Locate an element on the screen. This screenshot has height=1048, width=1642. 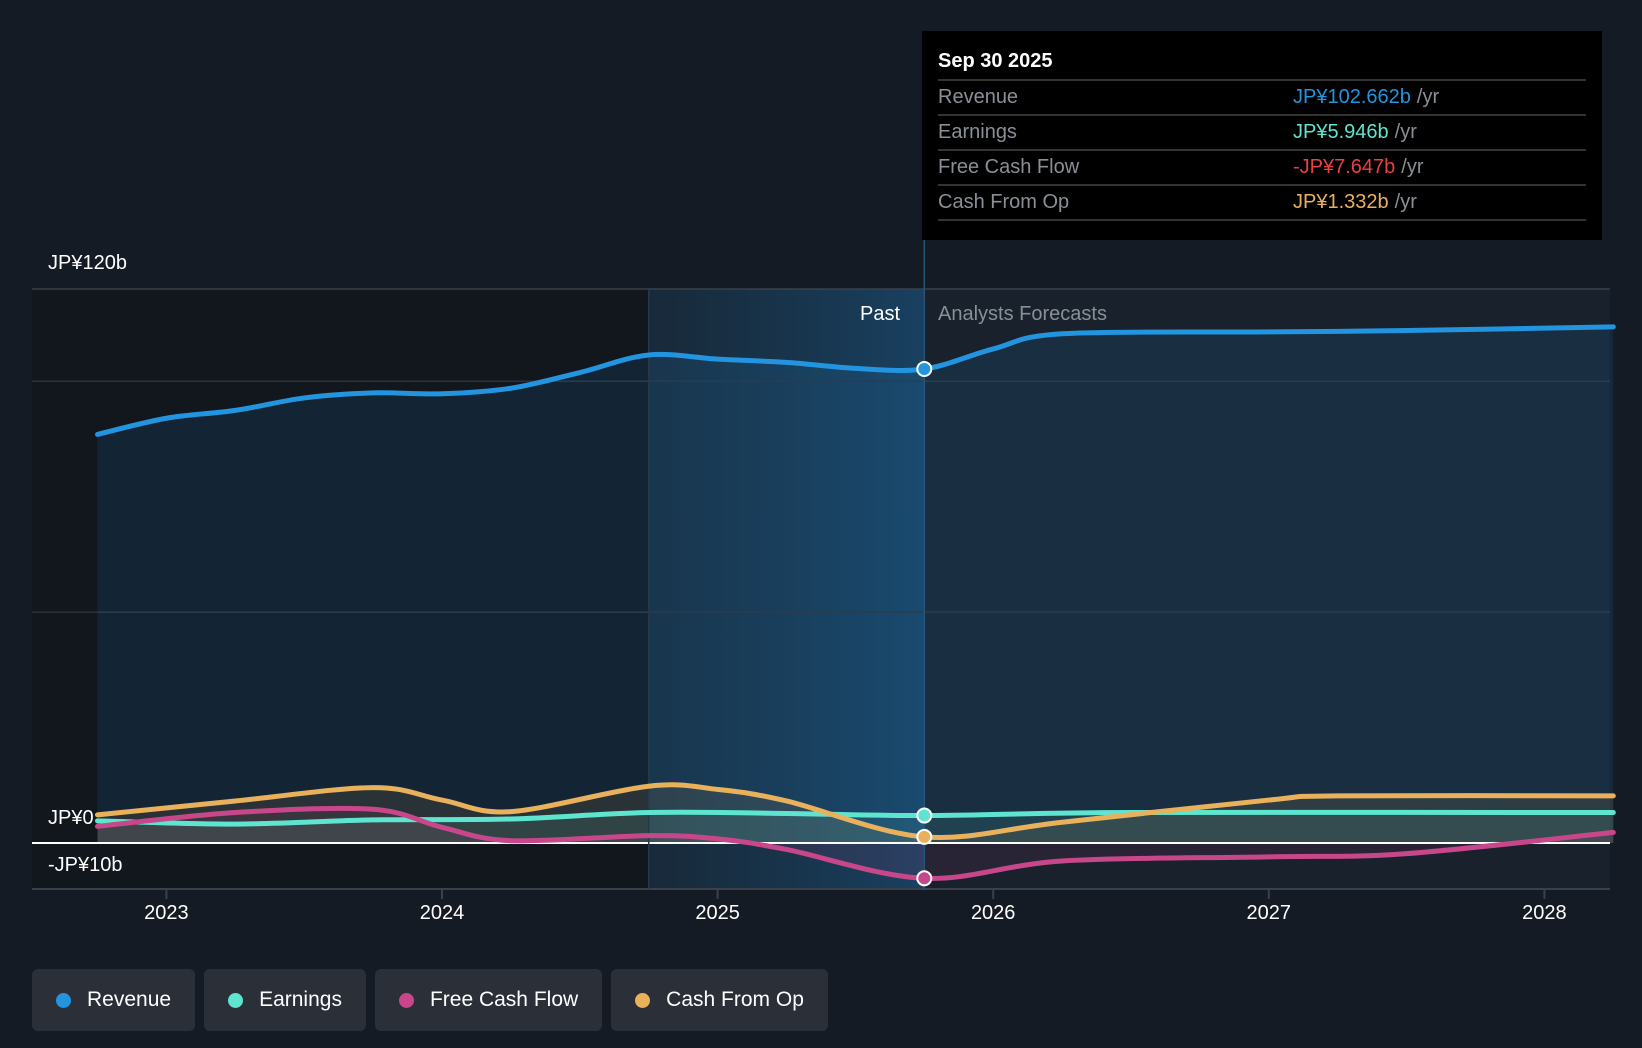
x-label-2026: 2026 is located at coordinates (993, 913).